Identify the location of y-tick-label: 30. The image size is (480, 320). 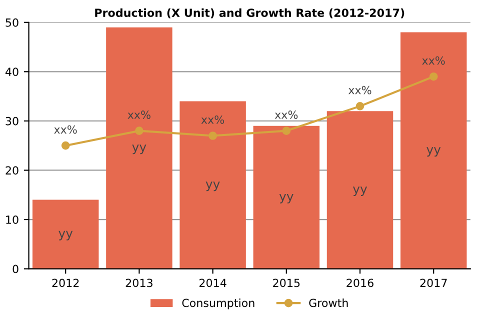
(12, 121).